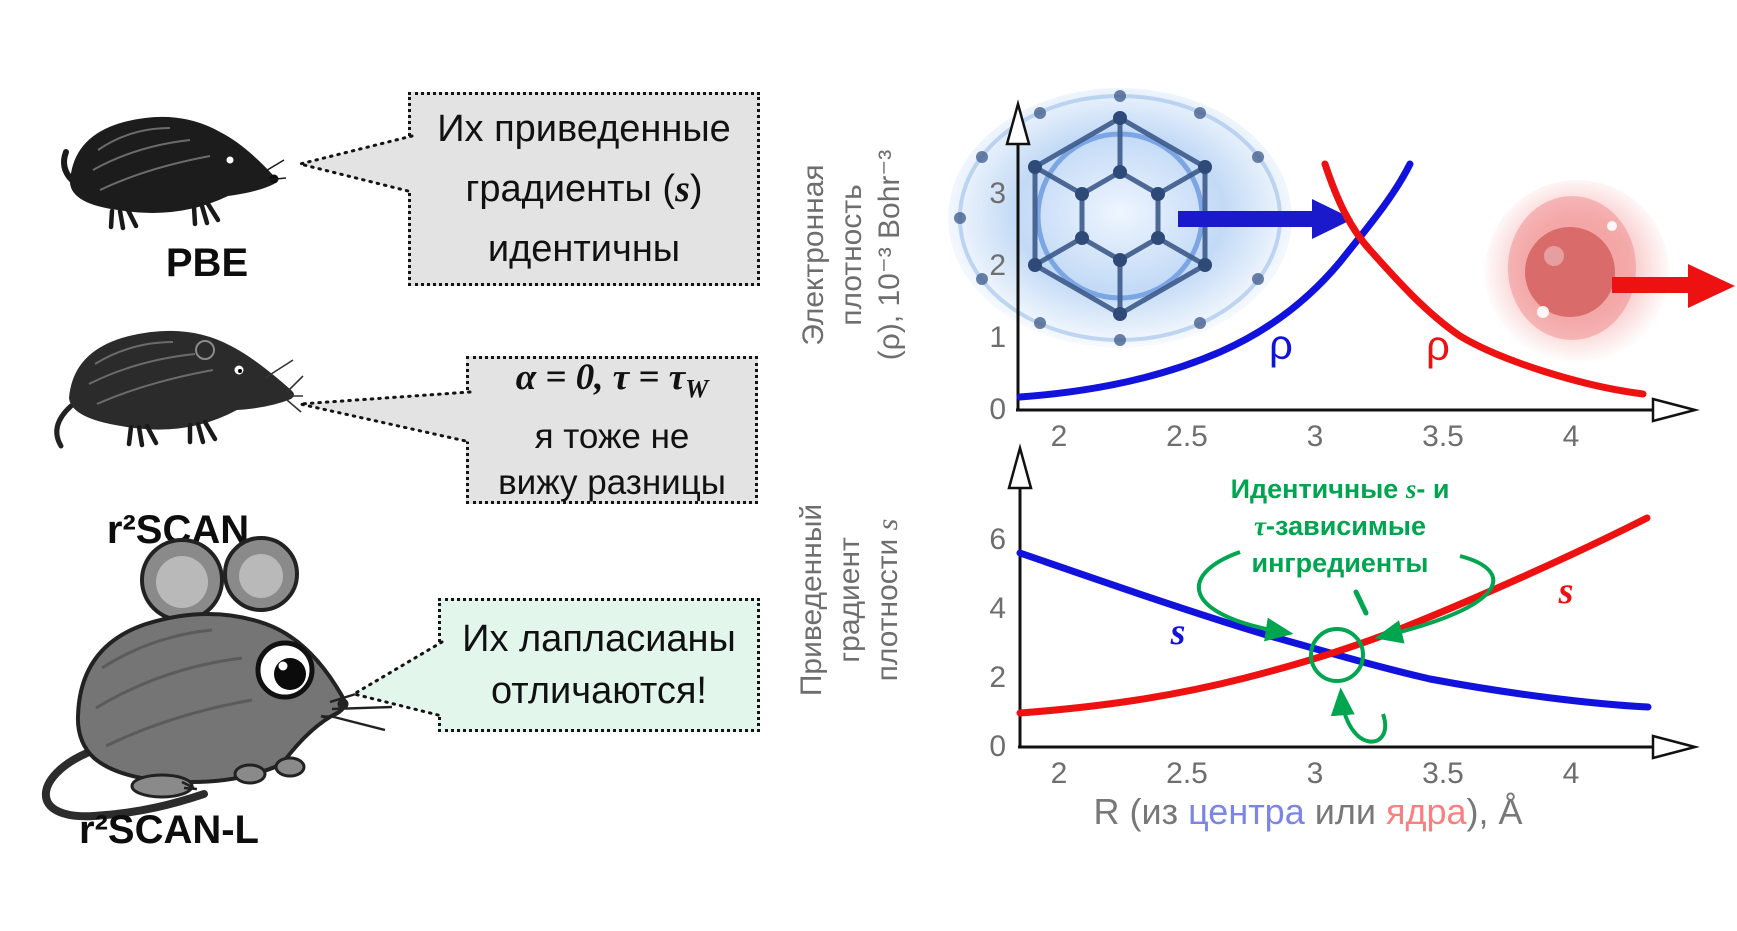 Image resolution: width=1737 pixels, height=931 pixels. Describe the element at coordinates (174, 173) in the screenshot. I see `mole-illustration` at that location.